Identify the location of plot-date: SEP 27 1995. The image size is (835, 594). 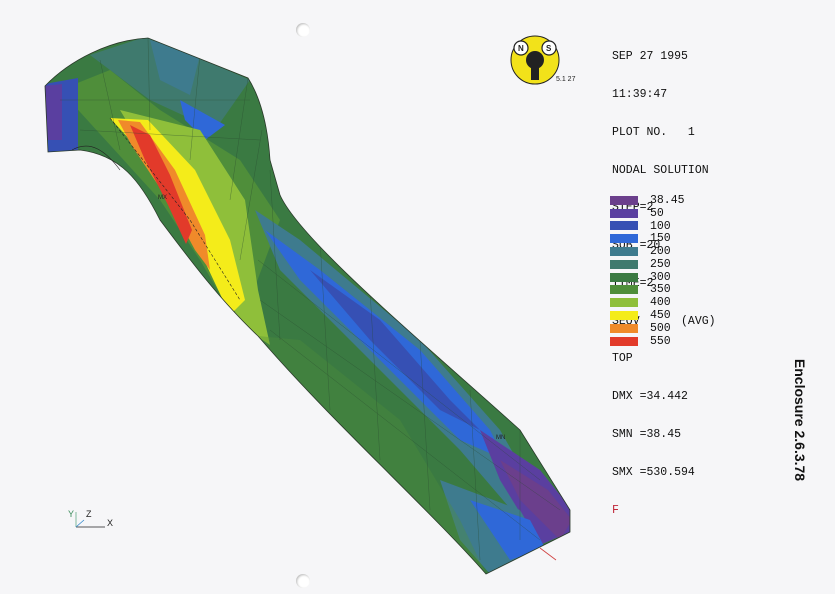
(650, 57).